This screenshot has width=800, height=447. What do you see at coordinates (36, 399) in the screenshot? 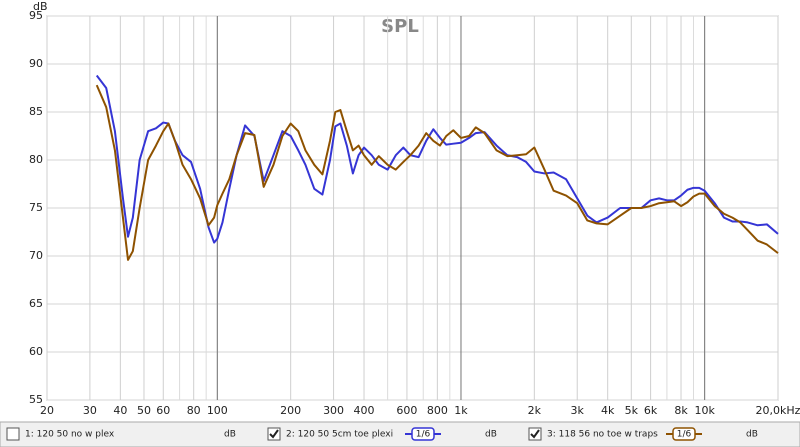
I see `y-tick-label: 55` at bounding box center [36, 399].